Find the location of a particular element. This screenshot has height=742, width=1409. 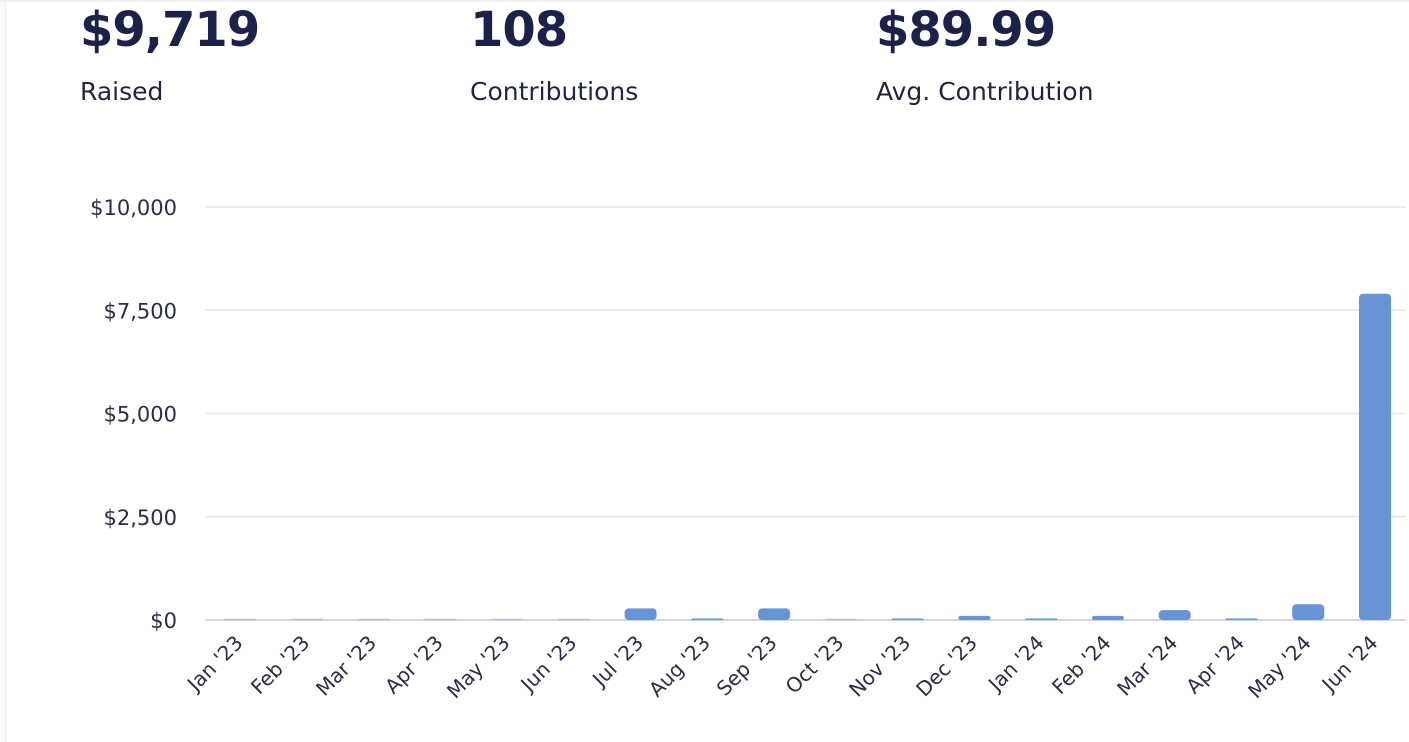

x-tick-label: Dec '23 is located at coordinates (946, 666).